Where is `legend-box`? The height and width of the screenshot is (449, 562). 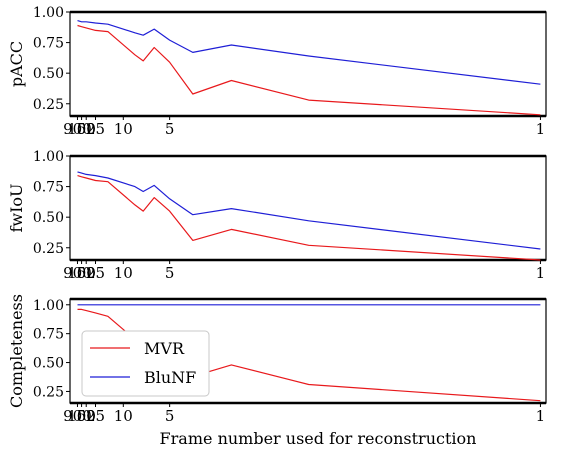 legend-box is located at coordinates (145, 363).